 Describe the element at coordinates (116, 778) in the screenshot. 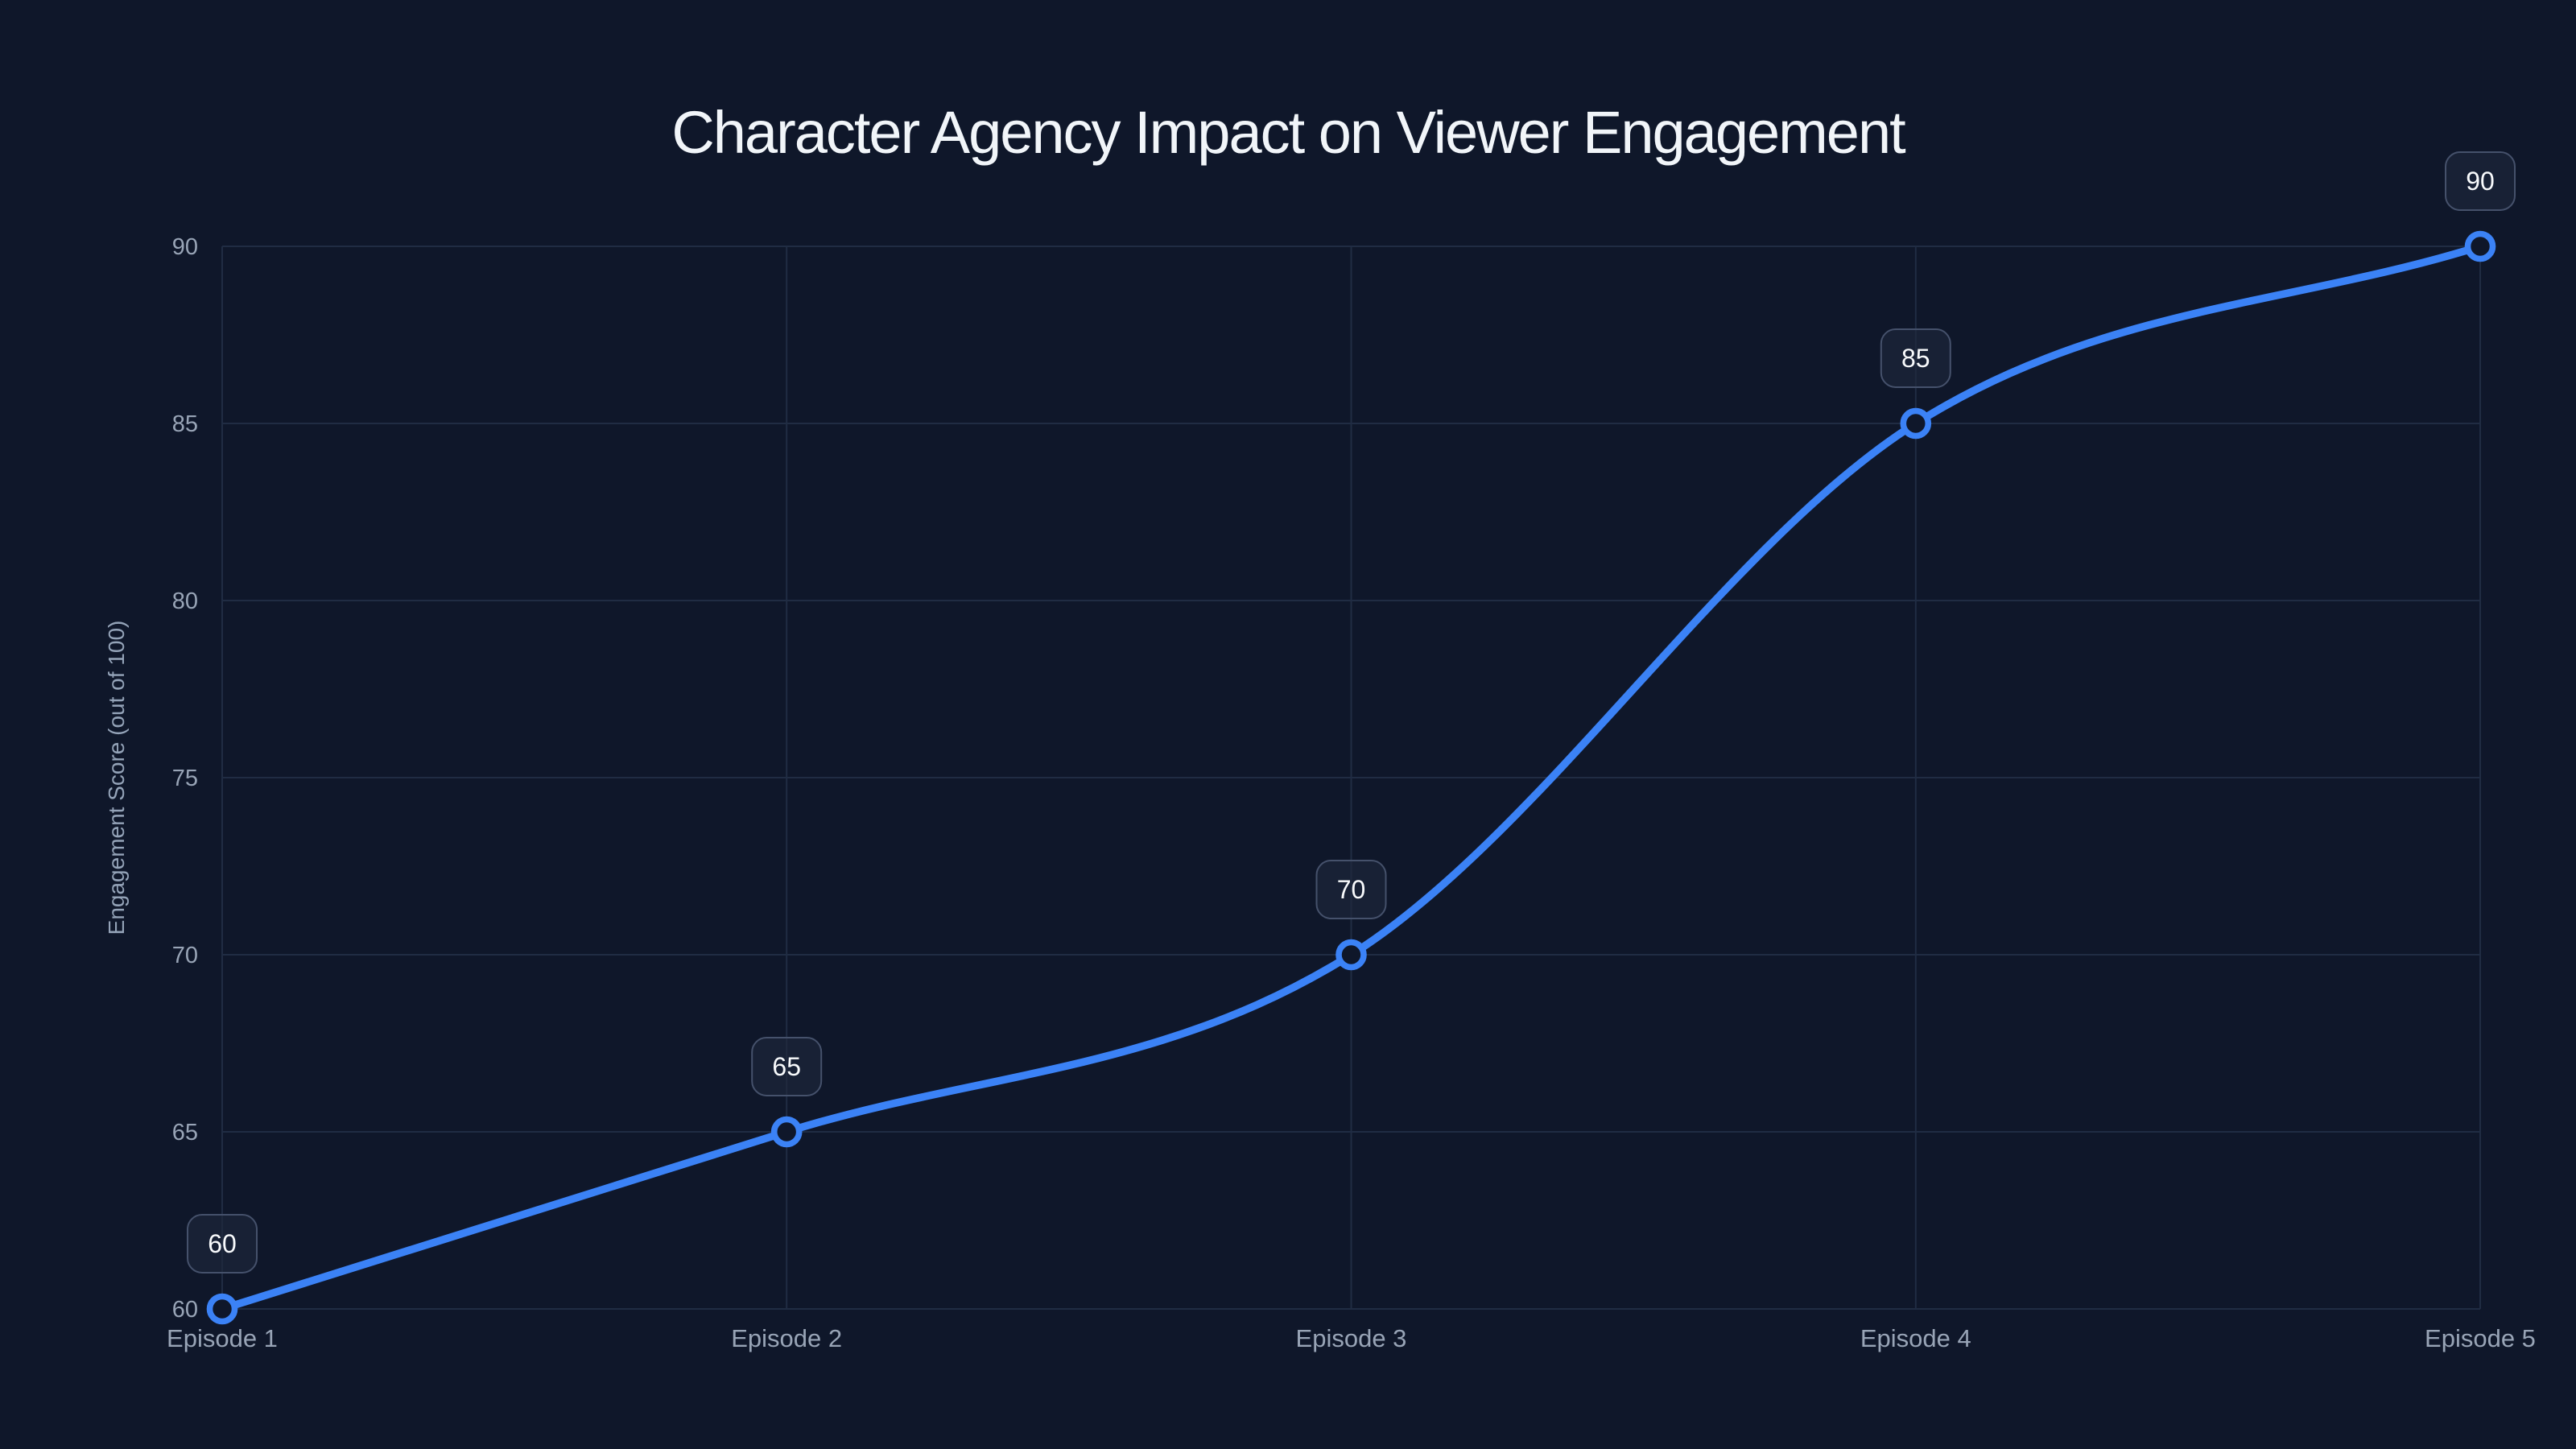

I see `svg-text: Engagement Score (out of 100)` at that location.